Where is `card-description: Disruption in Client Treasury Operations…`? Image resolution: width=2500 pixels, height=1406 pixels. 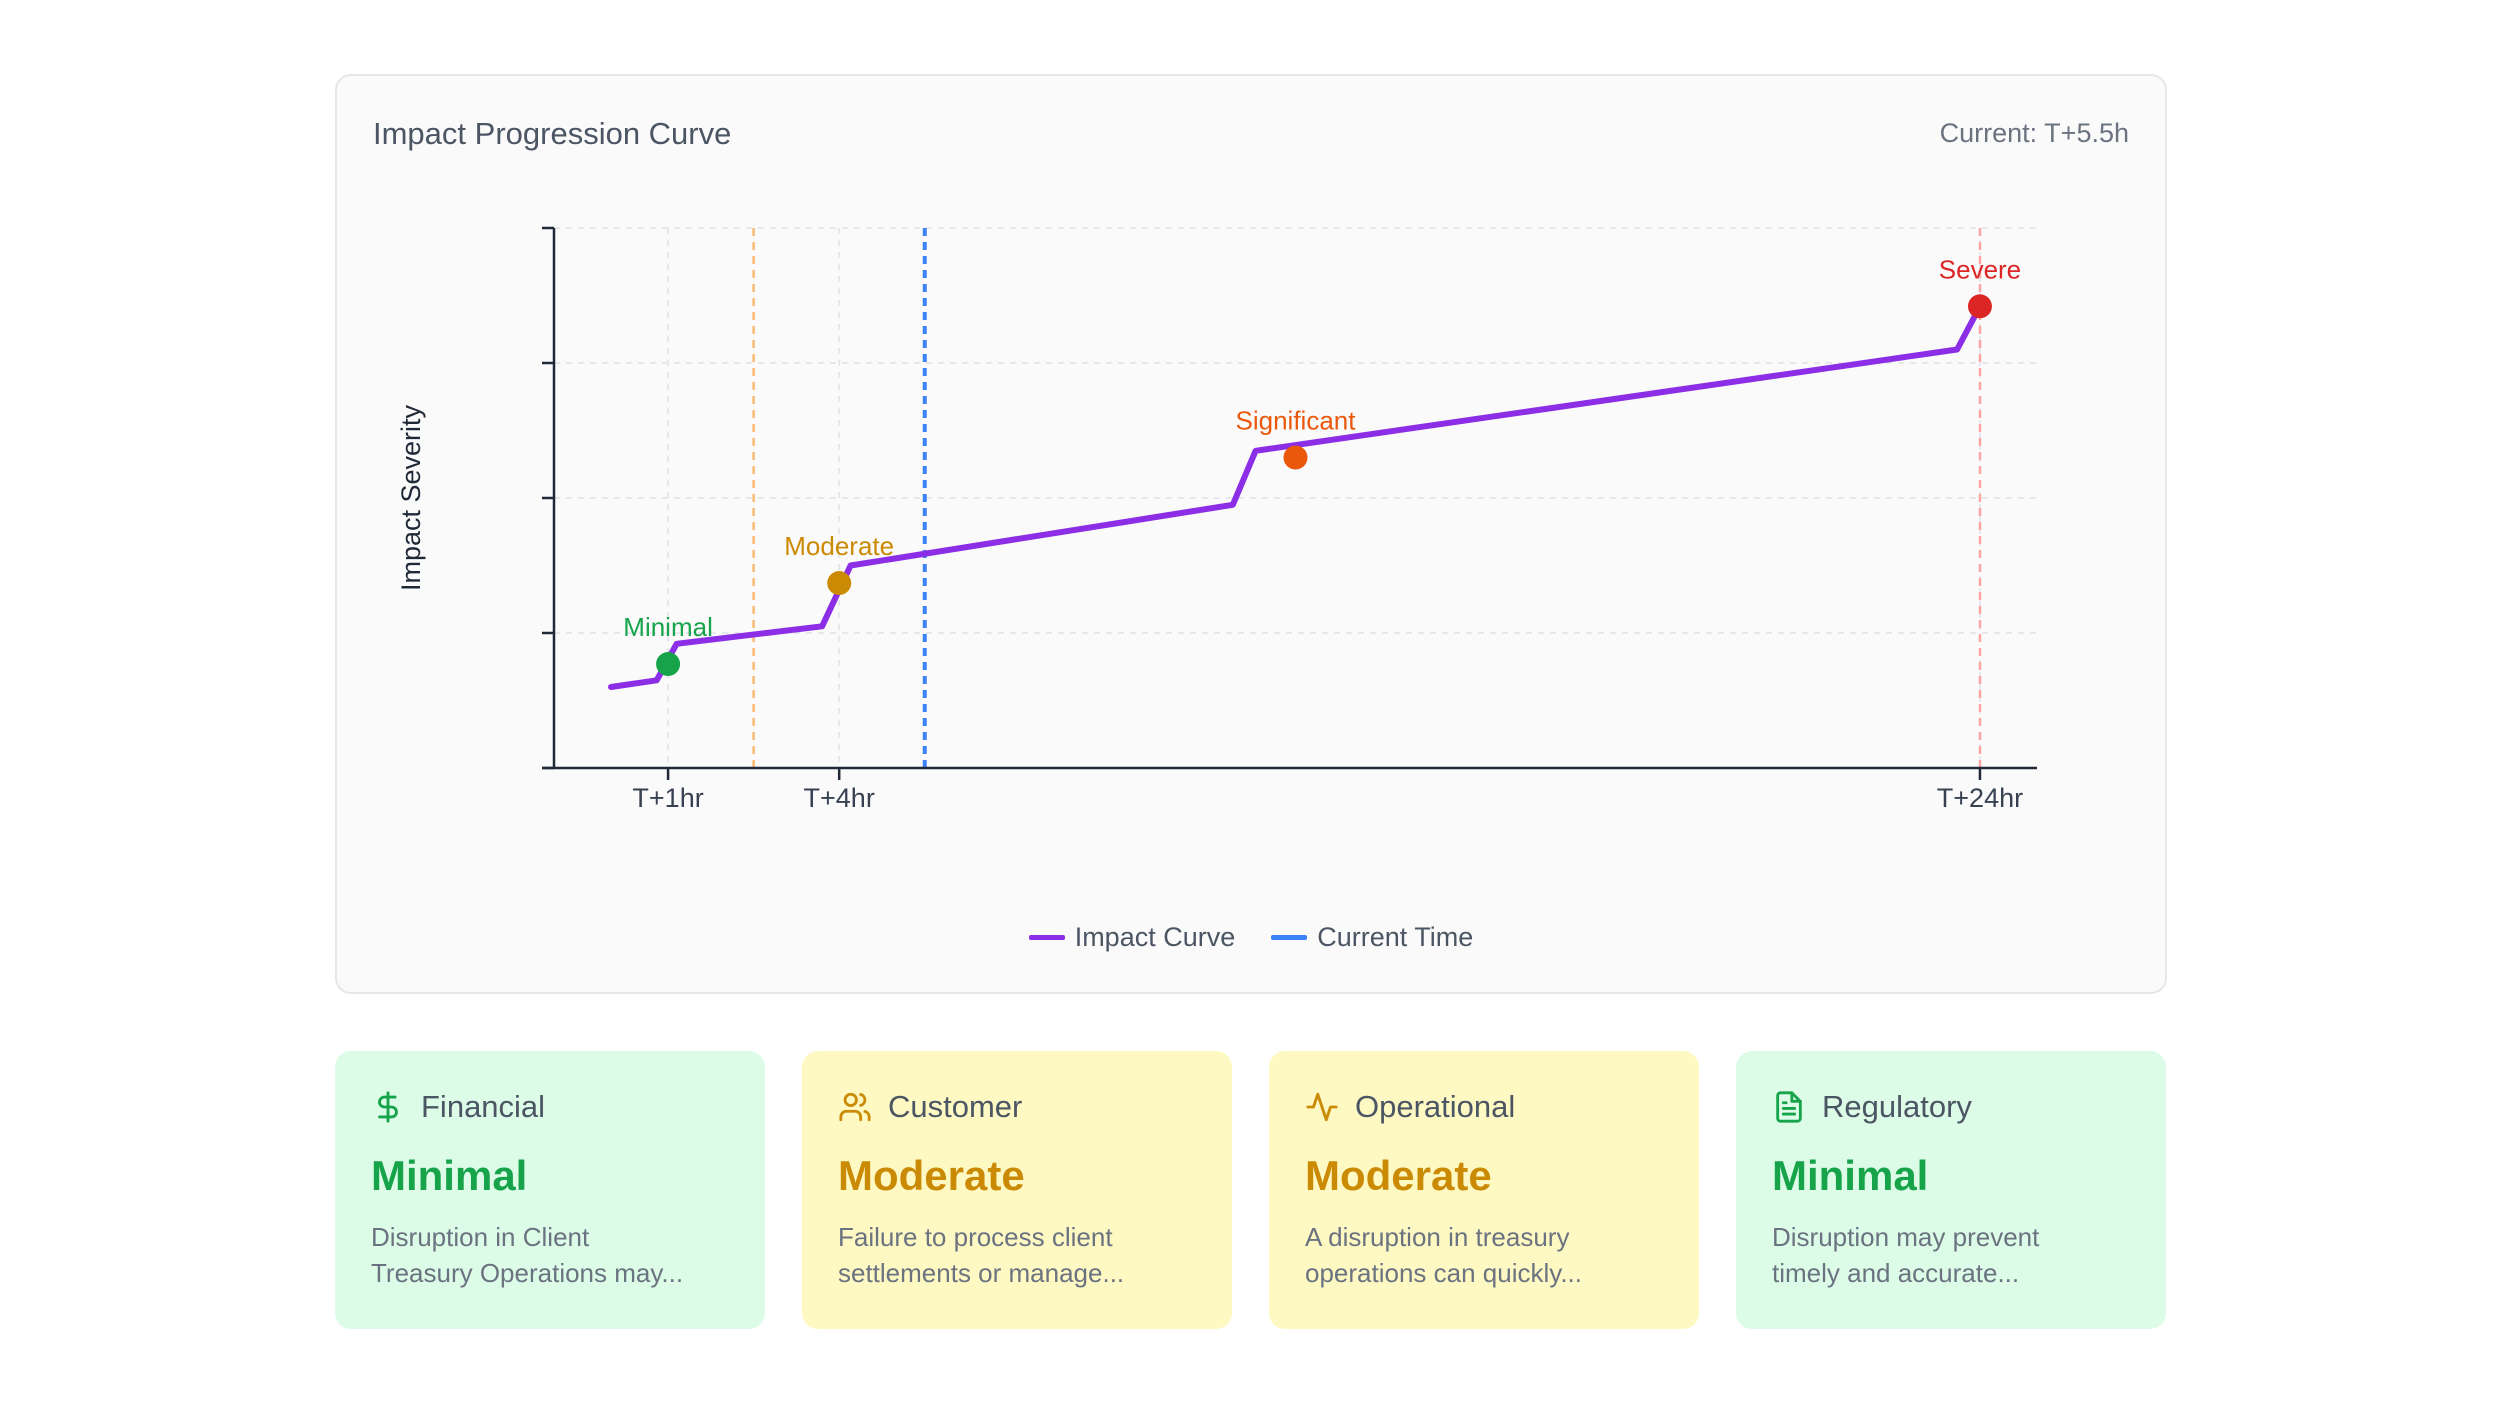
card-description: Disruption in Client Treasury Operations… is located at coordinates (550, 1255).